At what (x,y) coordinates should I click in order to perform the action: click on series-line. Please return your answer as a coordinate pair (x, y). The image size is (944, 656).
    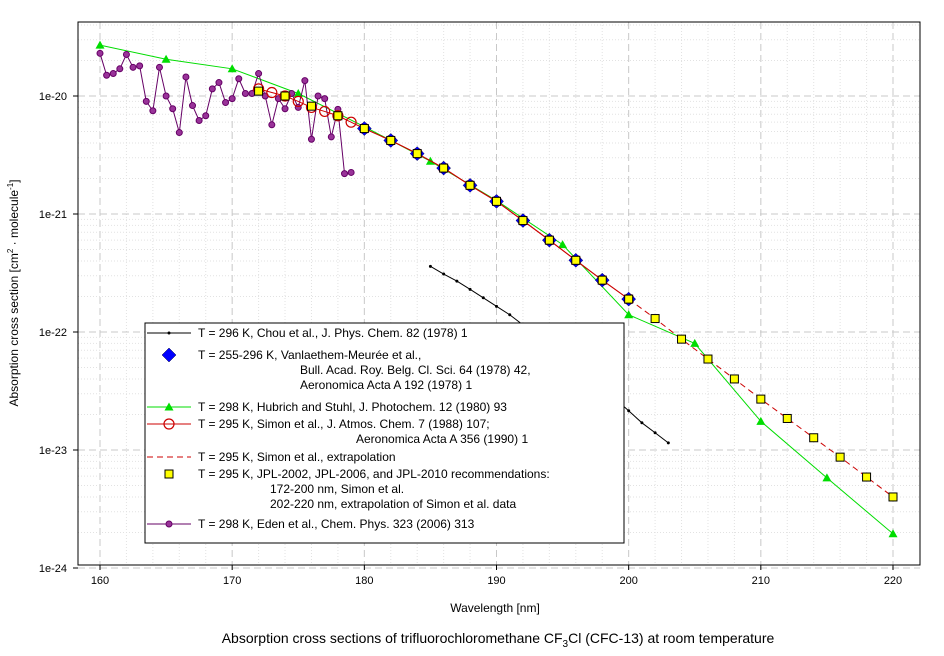
    Looking at the image, I should click on (225, 114).